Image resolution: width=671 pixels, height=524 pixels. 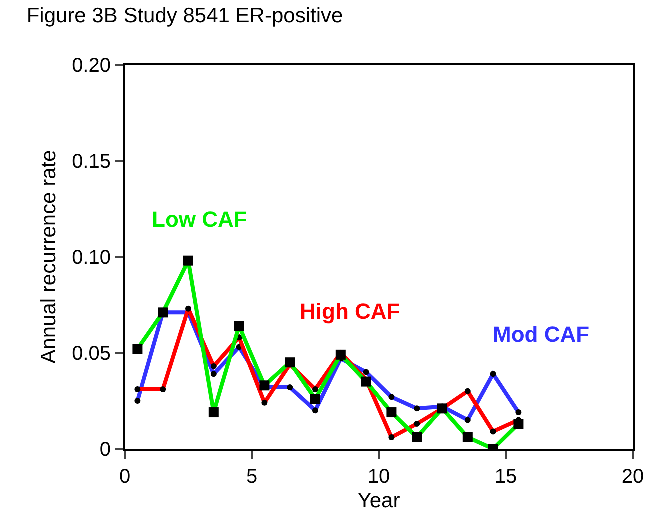 What do you see at coordinates (125, 477) in the screenshot?
I see `x-tick-label: 0` at bounding box center [125, 477].